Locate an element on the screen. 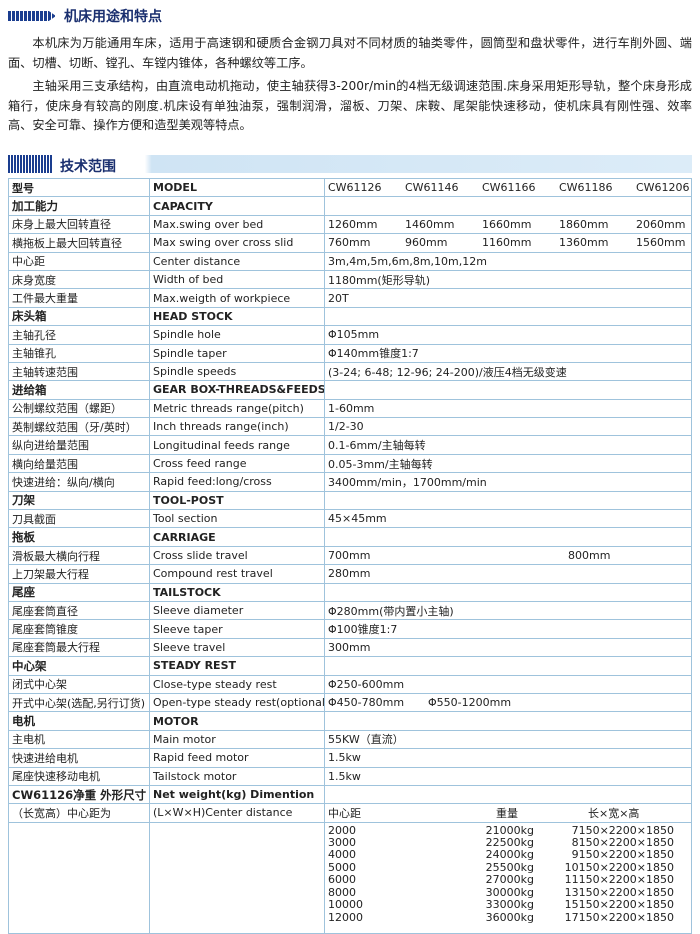  dims-value: 10150×2200×1850 is located at coordinates (619, 867).